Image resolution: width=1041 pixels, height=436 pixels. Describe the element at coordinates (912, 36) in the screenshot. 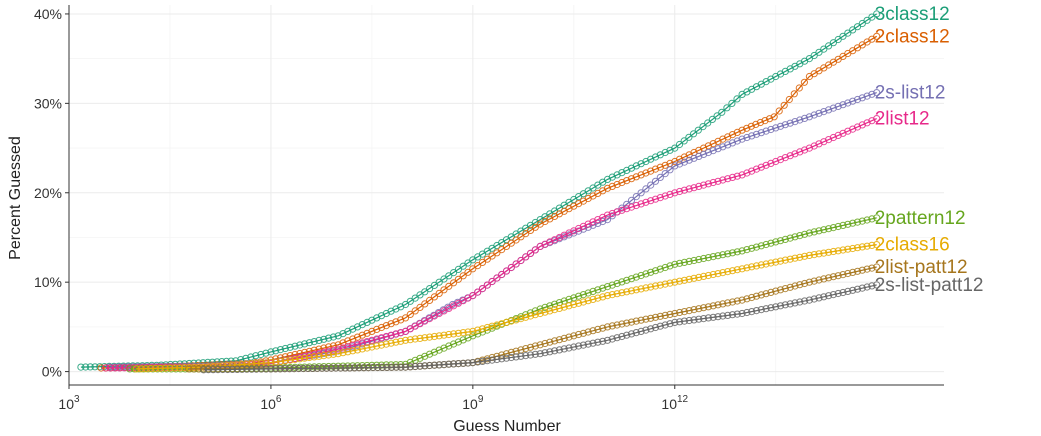

I see `series-label-2class12: 2class12` at that location.